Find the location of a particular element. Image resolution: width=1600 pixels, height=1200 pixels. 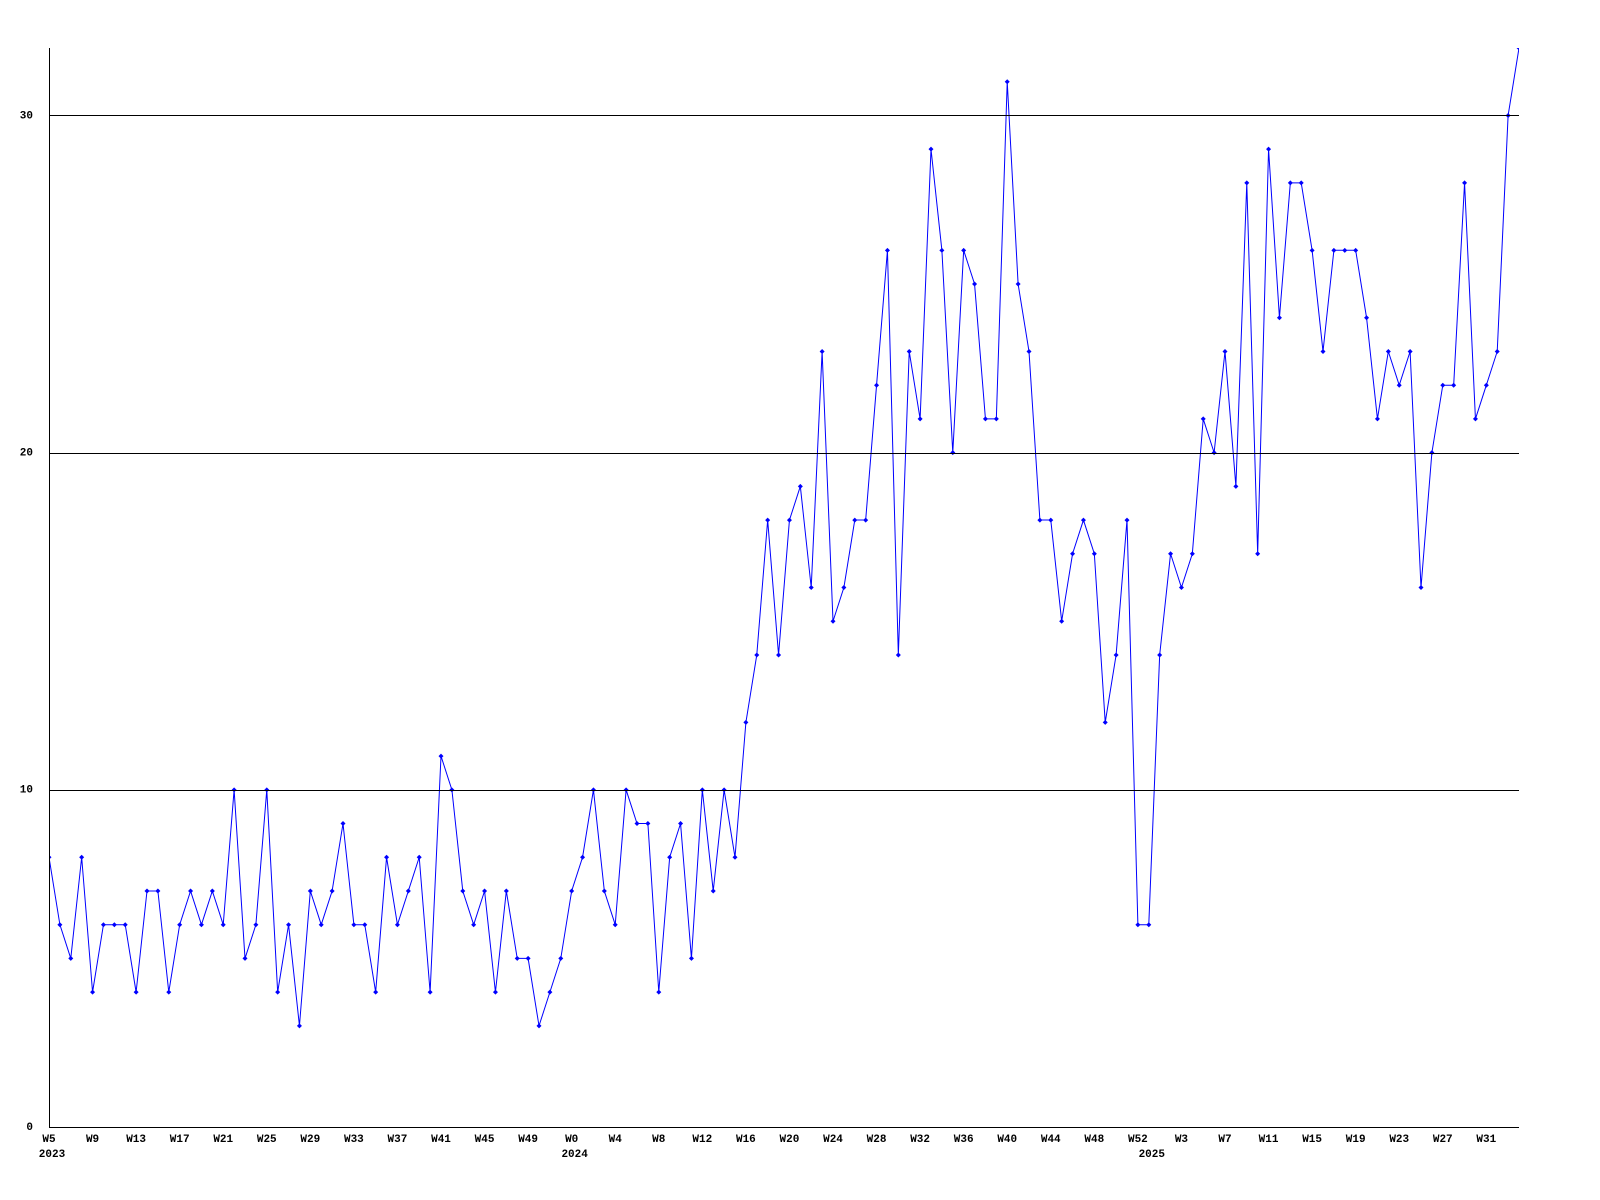

x-tick-label: W0 is located at coordinates (571, 1140).